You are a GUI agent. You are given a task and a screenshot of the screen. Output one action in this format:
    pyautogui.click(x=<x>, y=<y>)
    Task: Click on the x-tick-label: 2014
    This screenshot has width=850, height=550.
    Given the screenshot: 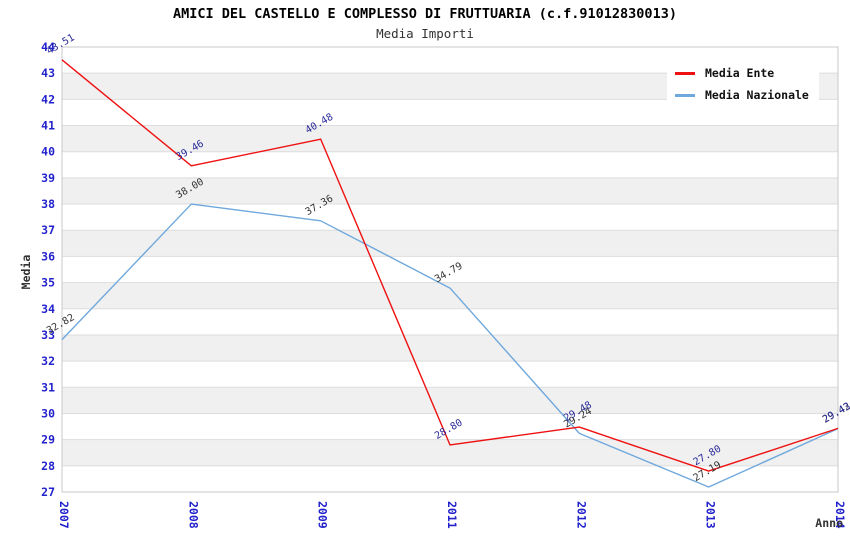 What is the action you would take?
    pyautogui.click(x=840, y=515)
    